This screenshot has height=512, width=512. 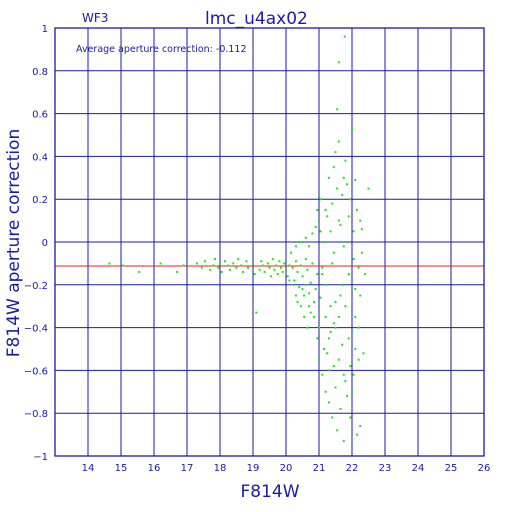 What do you see at coordinates (36, 243) in the screenshot?
I see `y-tick-labels: −1 −0.8 −0.6 −0.4 −0.2 0 0.2 0.4 0.6 0.8 1` at bounding box center [36, 243].